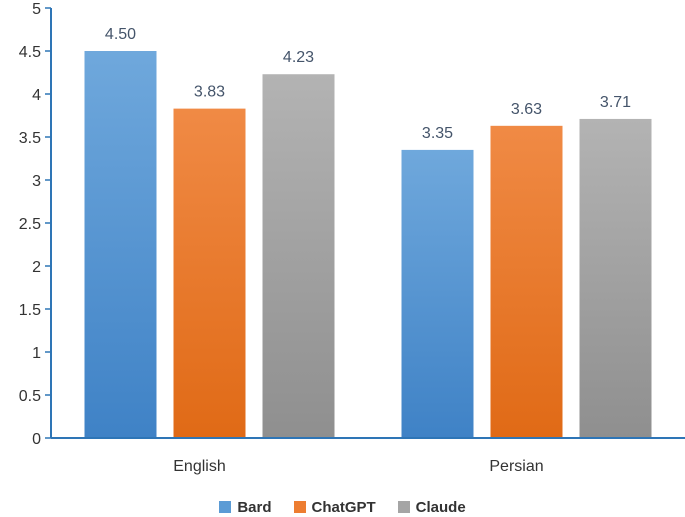 Image resolution: width=685 pixels, height=517 pixels. I want to click on data-label: 3.63, so click(526, 109).